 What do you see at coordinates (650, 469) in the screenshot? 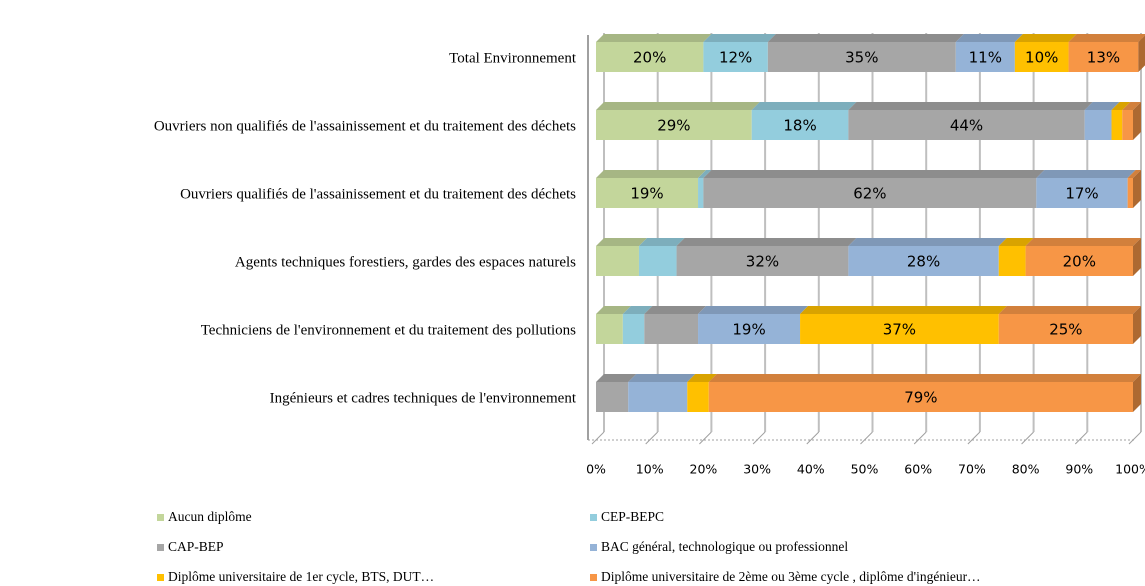
I see `x-tick-label: 10%` at bounding box center [650, 469].